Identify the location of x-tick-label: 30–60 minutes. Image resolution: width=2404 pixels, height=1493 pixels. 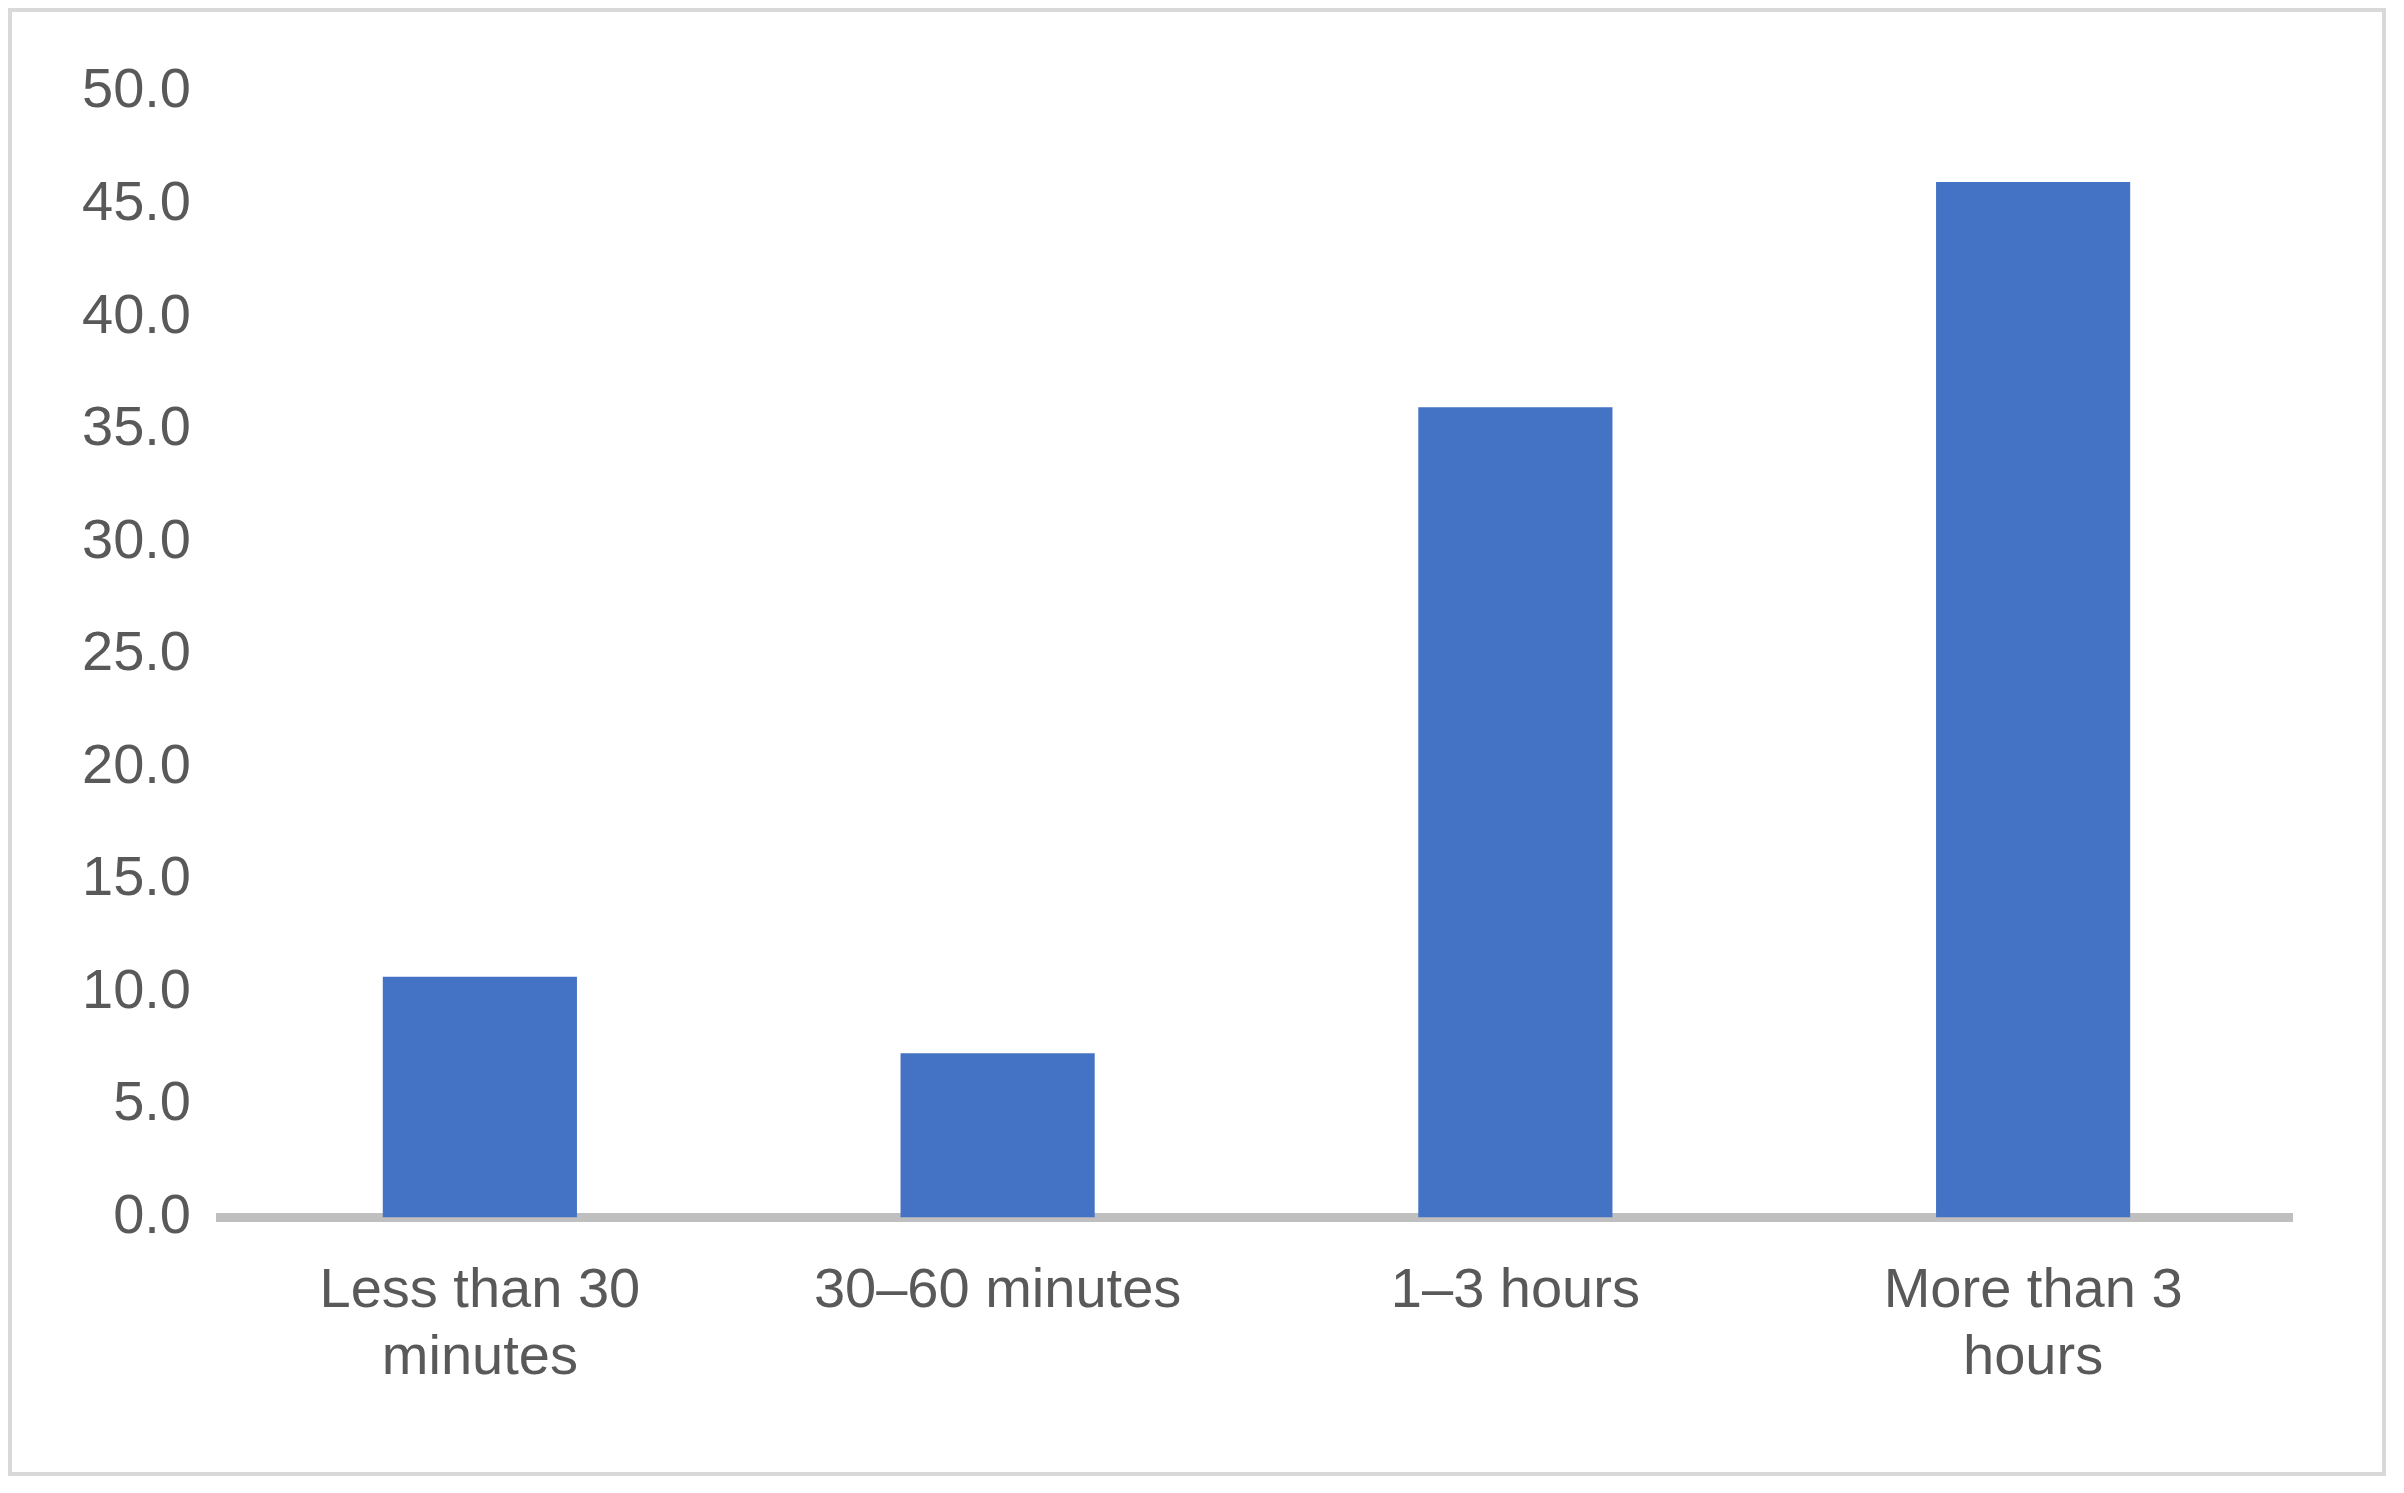
(997, 1287).